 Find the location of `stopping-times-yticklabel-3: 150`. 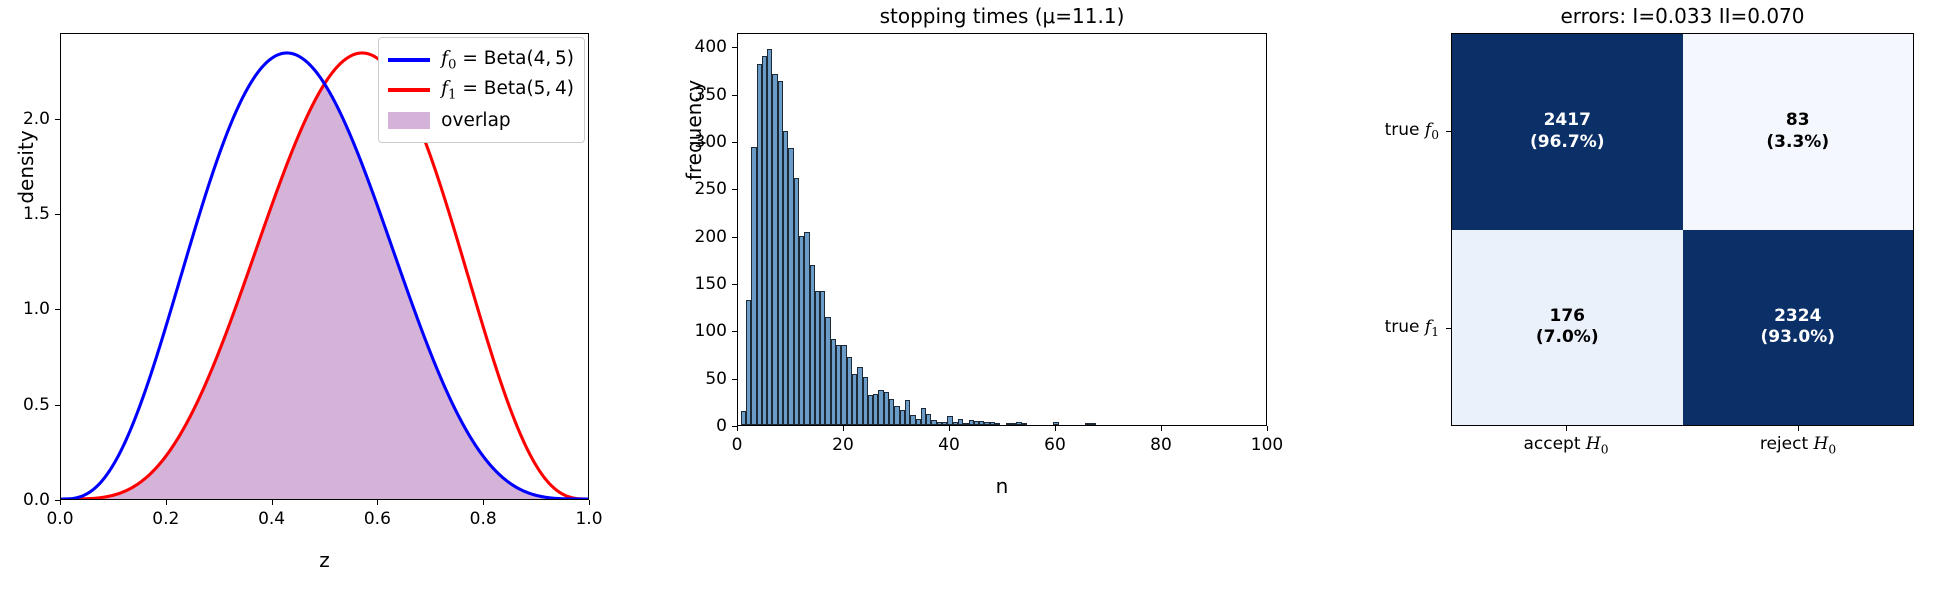

stopping-times-yticklabel-3: 150 is located at coordinates (710, 283).